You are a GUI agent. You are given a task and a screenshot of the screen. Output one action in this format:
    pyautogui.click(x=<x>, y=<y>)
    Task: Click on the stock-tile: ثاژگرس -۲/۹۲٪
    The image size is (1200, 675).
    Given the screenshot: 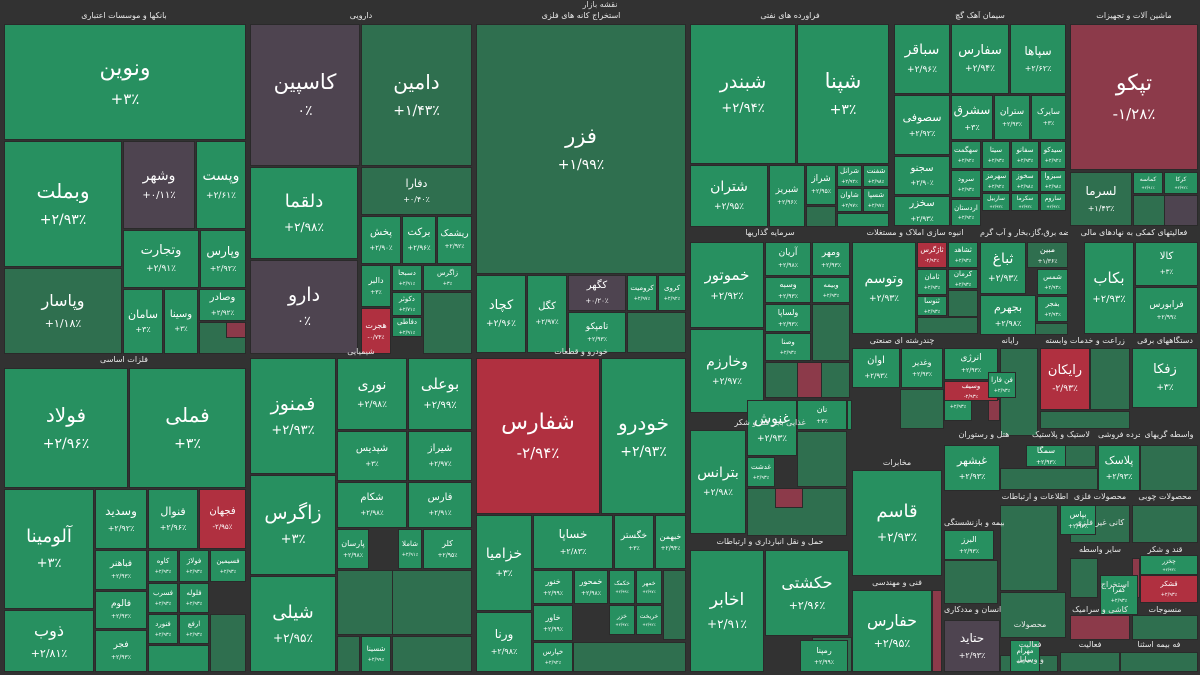 What is the action you would take?
    pyautogui.click(x=932, y=255)
    